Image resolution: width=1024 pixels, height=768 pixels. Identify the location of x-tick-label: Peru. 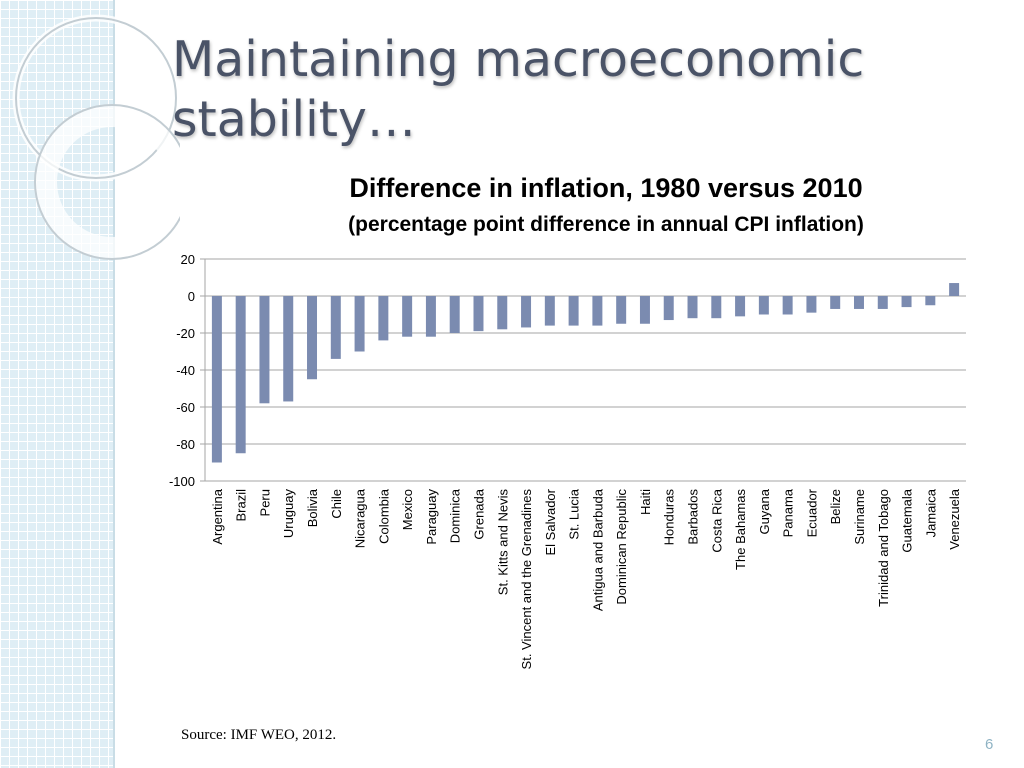
(264, 502).